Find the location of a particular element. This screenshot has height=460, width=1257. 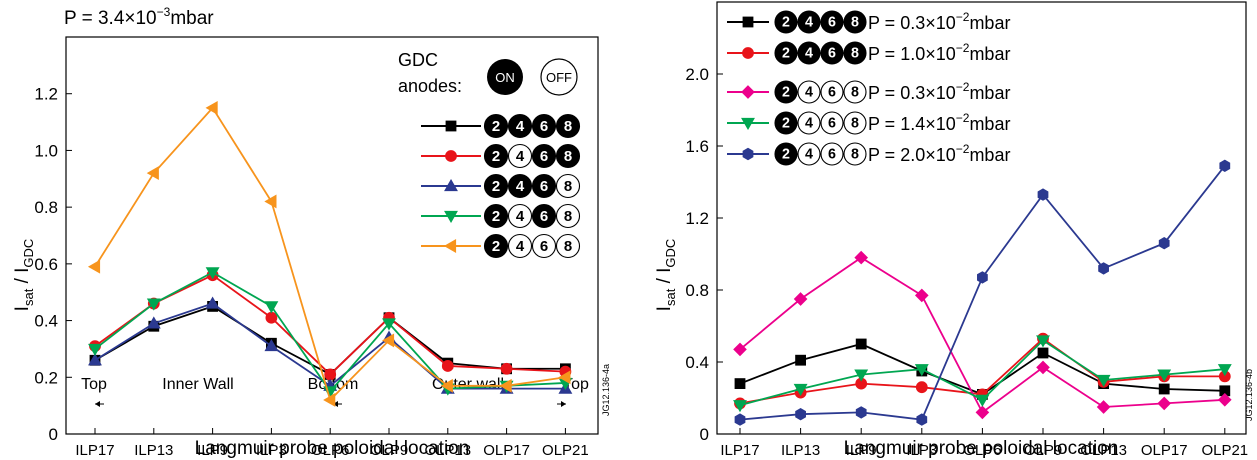

x-tick-label-olp21: OLP21 is located at coordinates (565, 450).